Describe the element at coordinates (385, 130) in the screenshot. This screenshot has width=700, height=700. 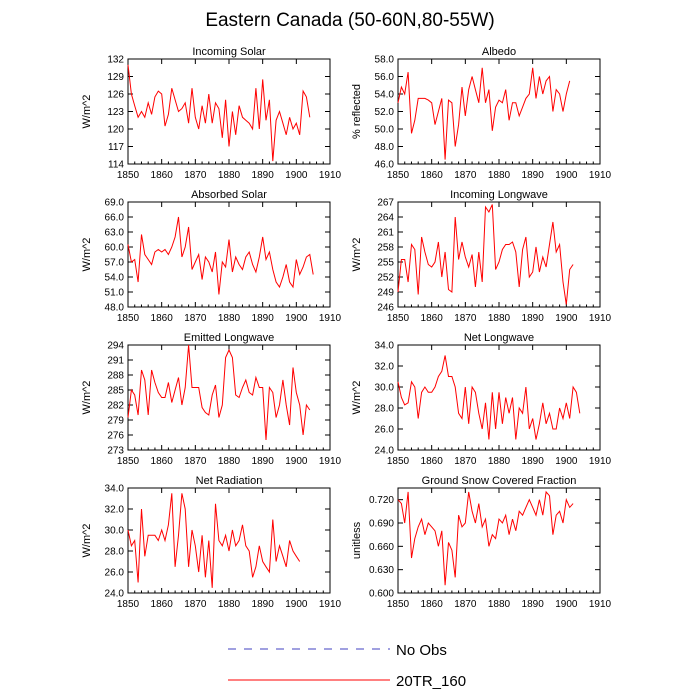
I see `y-tick-label: 50.0` at that location.